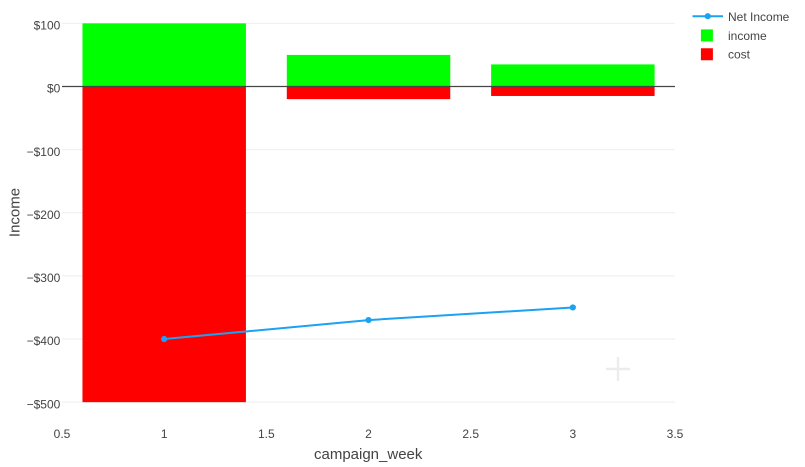  Describe the element at coordinates (739, 55) in the screenshot. I see `svg-text: cost` at that location.